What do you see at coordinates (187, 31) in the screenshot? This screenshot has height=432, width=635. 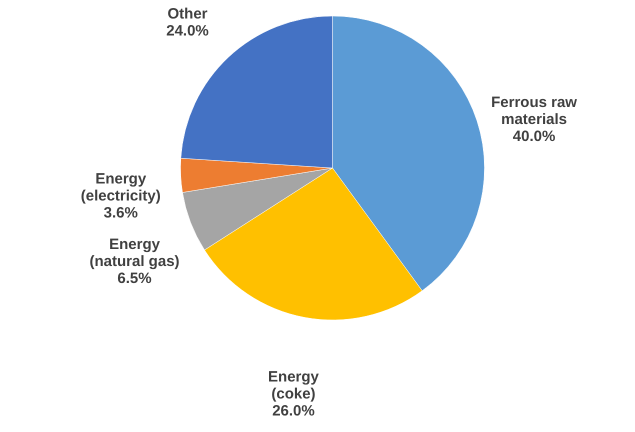 I see `data-label: 24.0%` at bounding box center [187, 31].